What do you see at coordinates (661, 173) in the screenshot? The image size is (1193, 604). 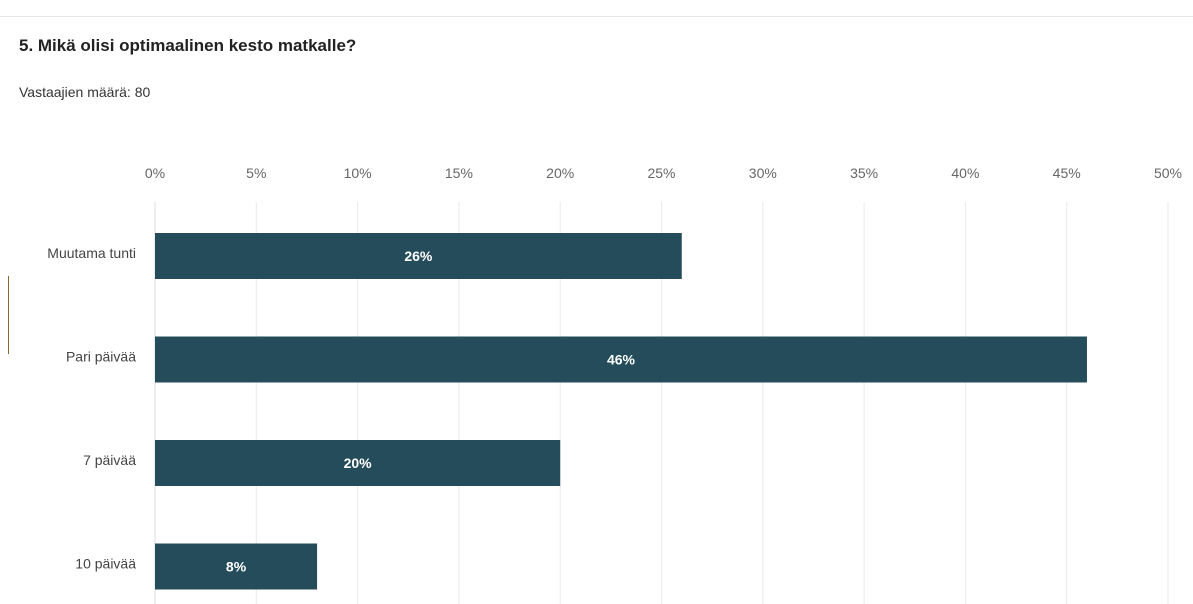 I see `x-tick-label: 25%` at bounding box center [661, 173].